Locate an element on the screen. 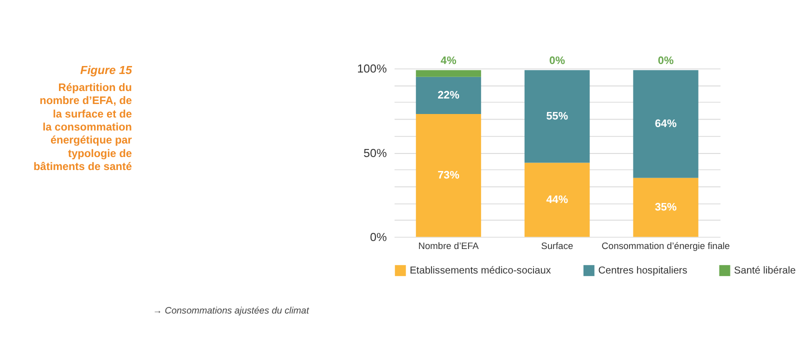  data-label: 73% is located at coordinates (449, 176).